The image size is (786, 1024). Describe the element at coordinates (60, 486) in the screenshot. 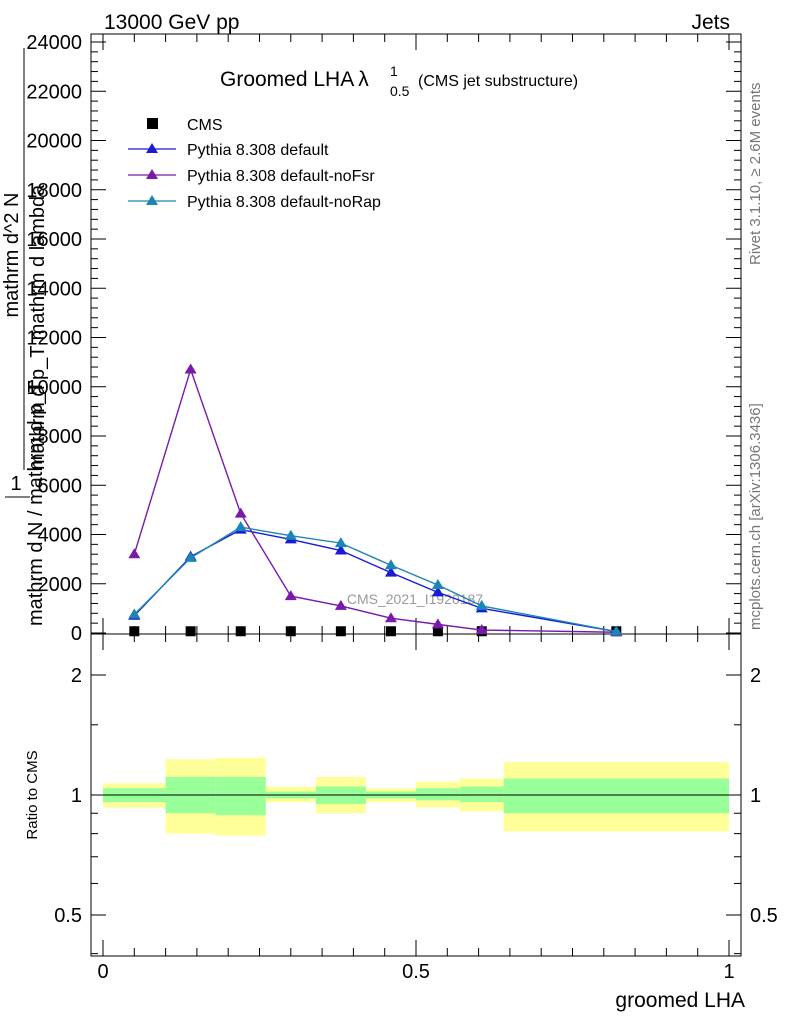

I see `ytick-label-main: 6000` at that location.